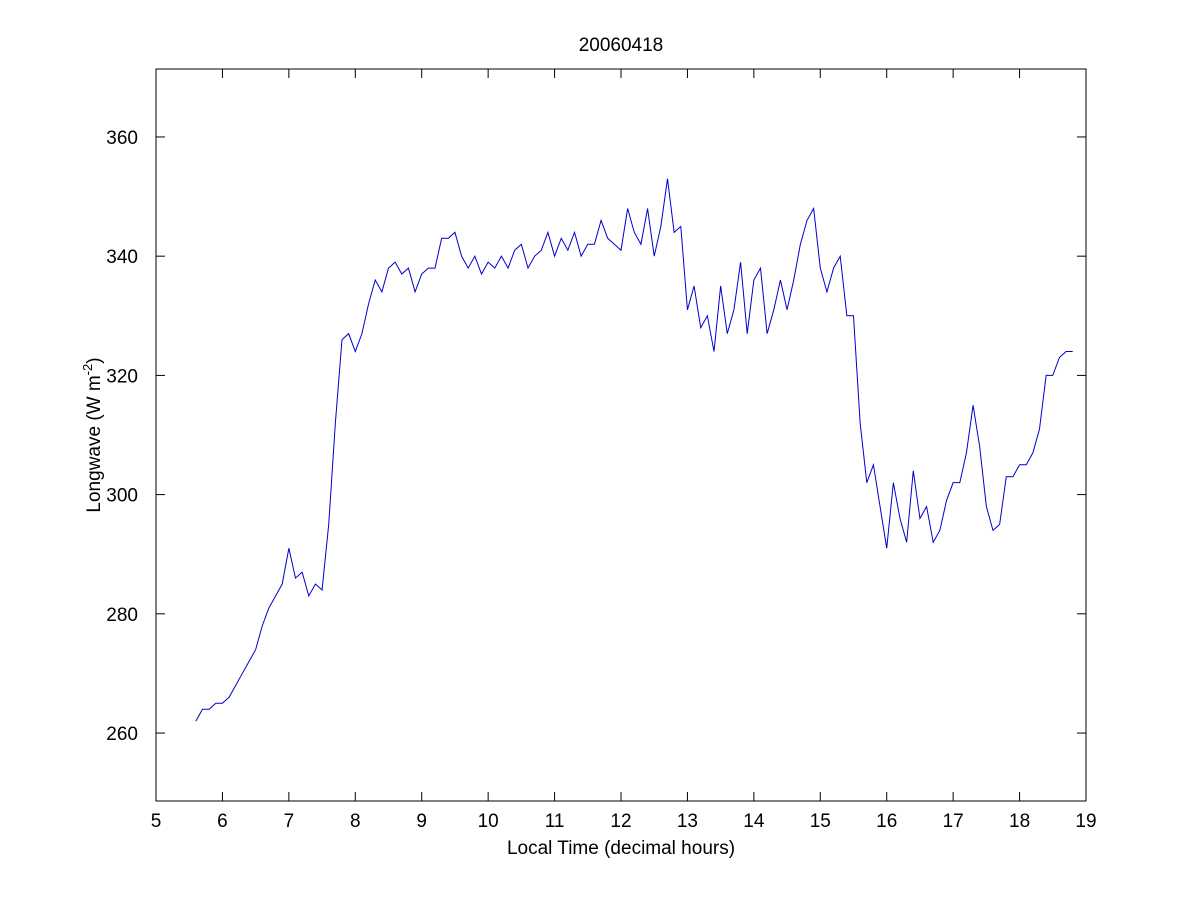 This screenshot has width=1200, height=900. What do you see at coordinates (953, 821) in the screenshot?
I see `x-tick-label: 17` at bounding box center [953, 821].